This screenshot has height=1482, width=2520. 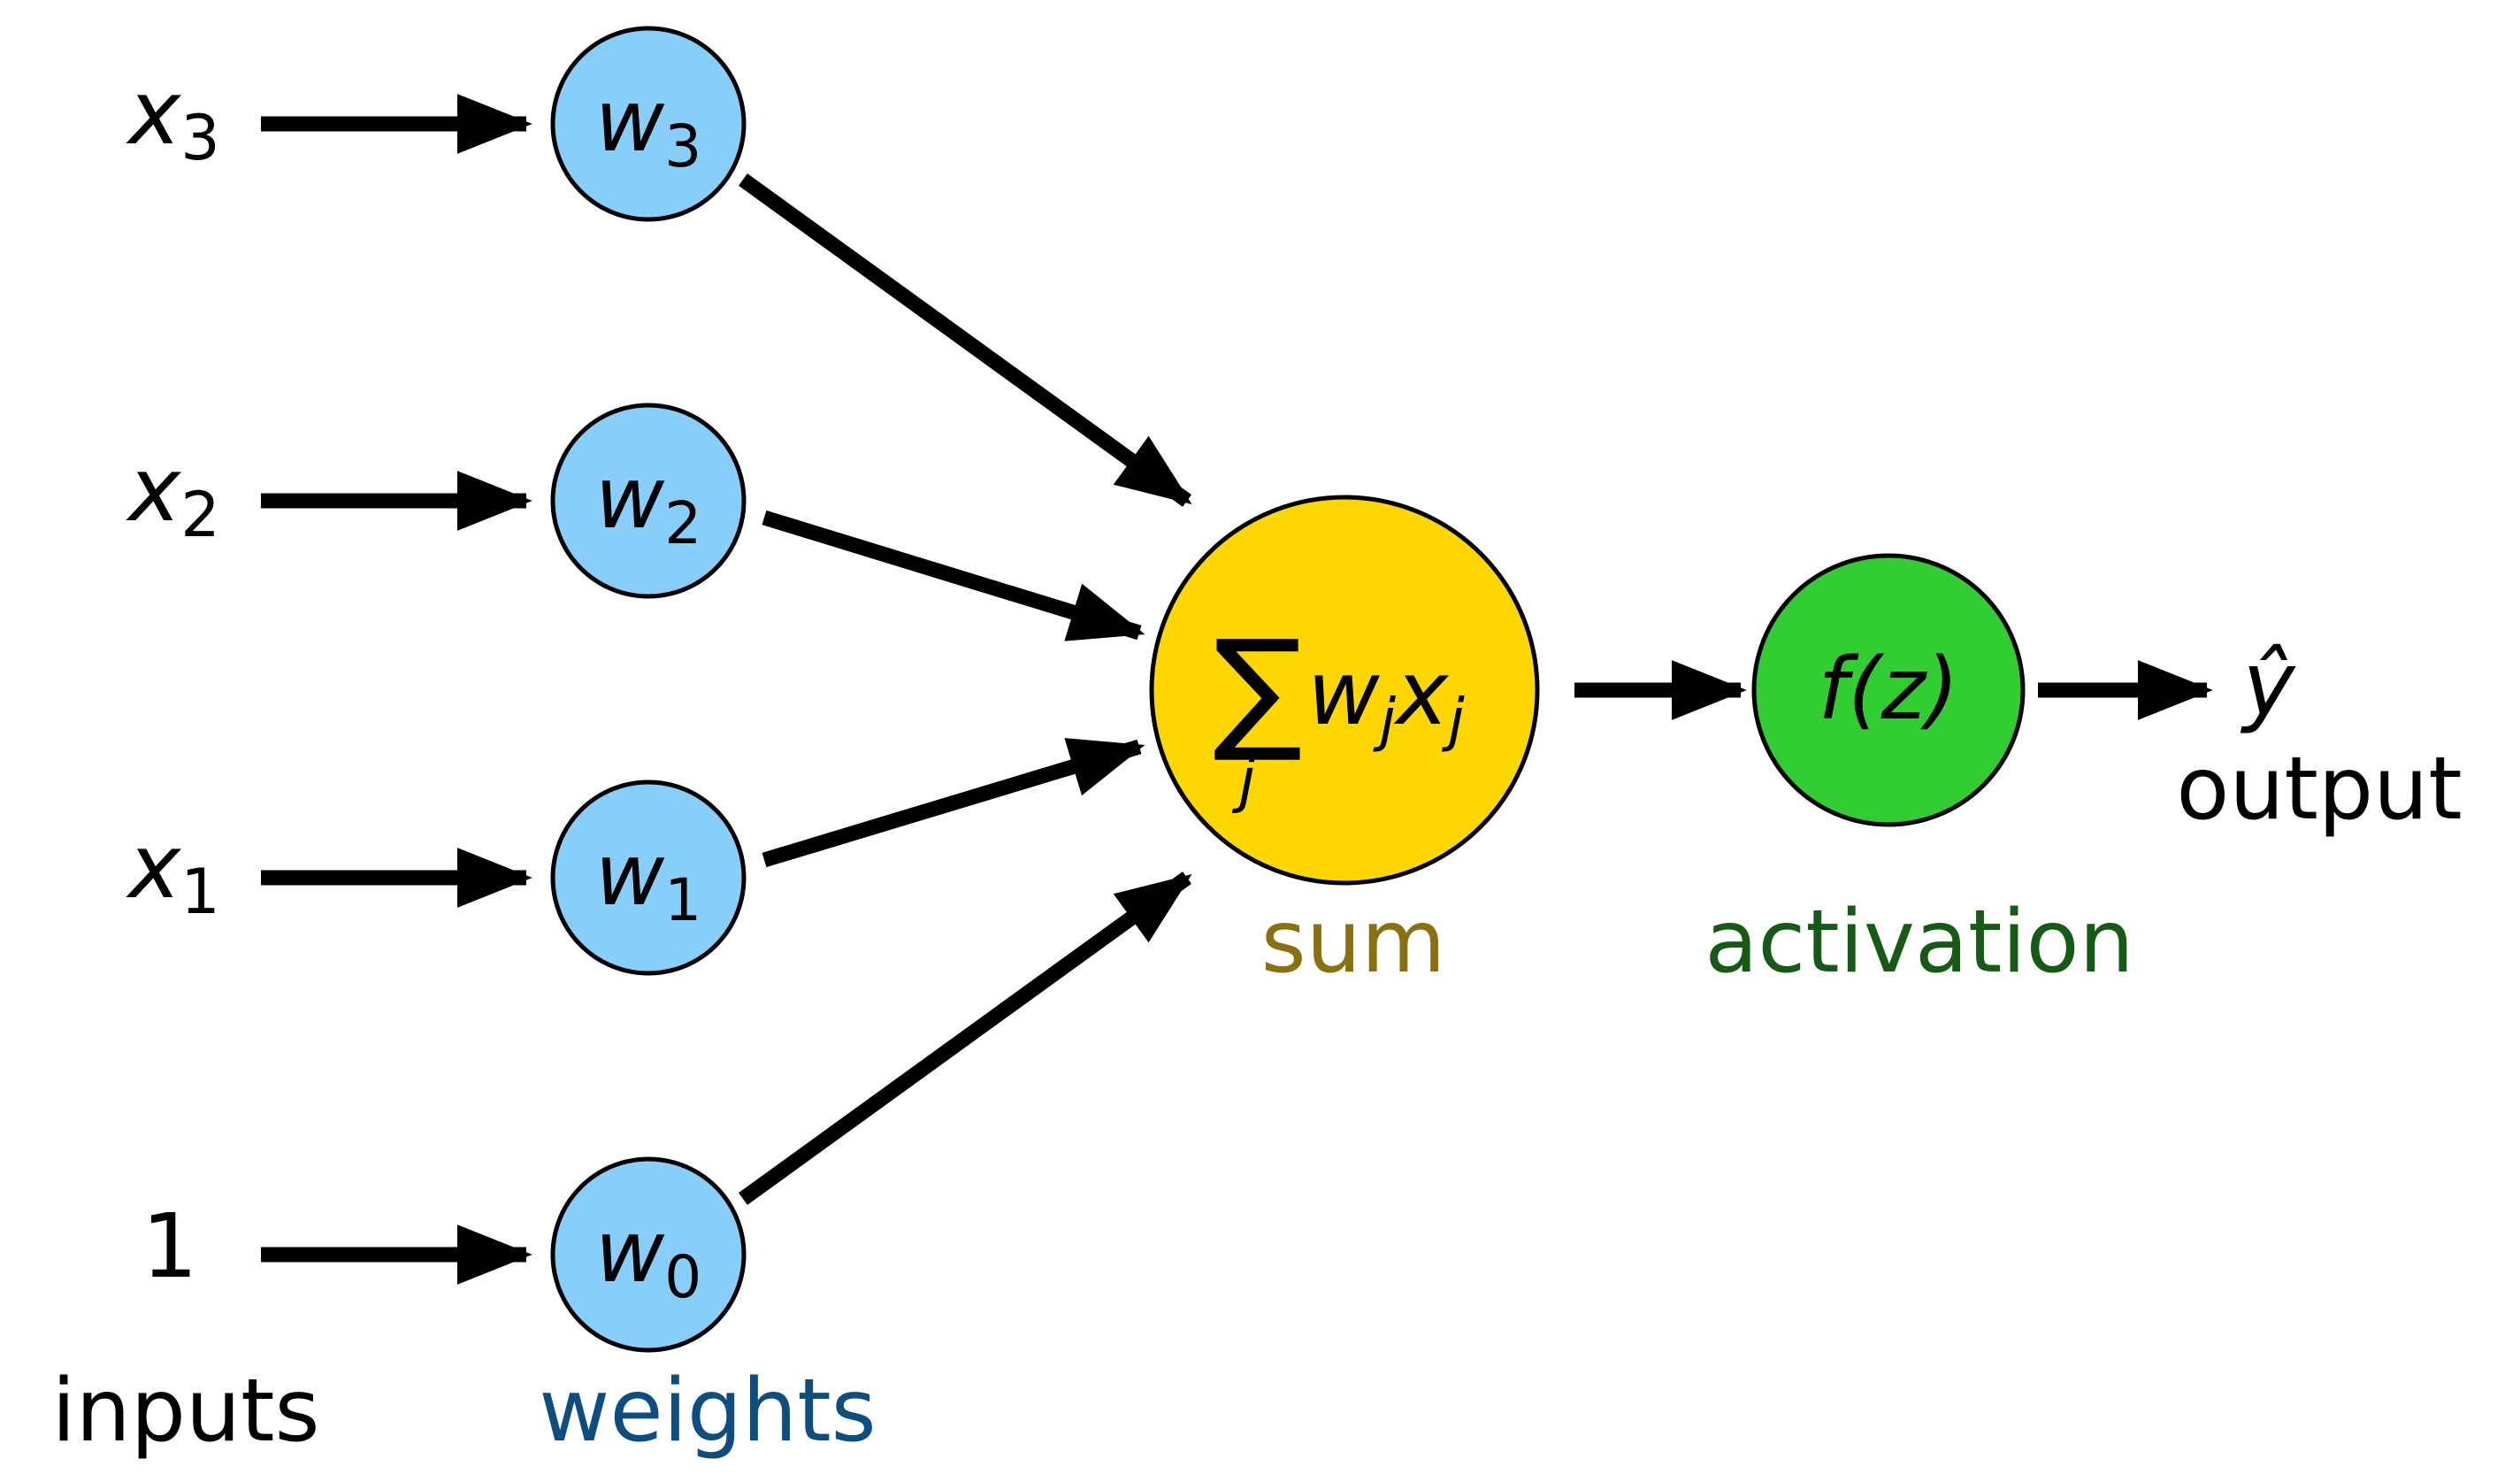 I want to click on input-bias: 1, so click(x=170, y=1246).